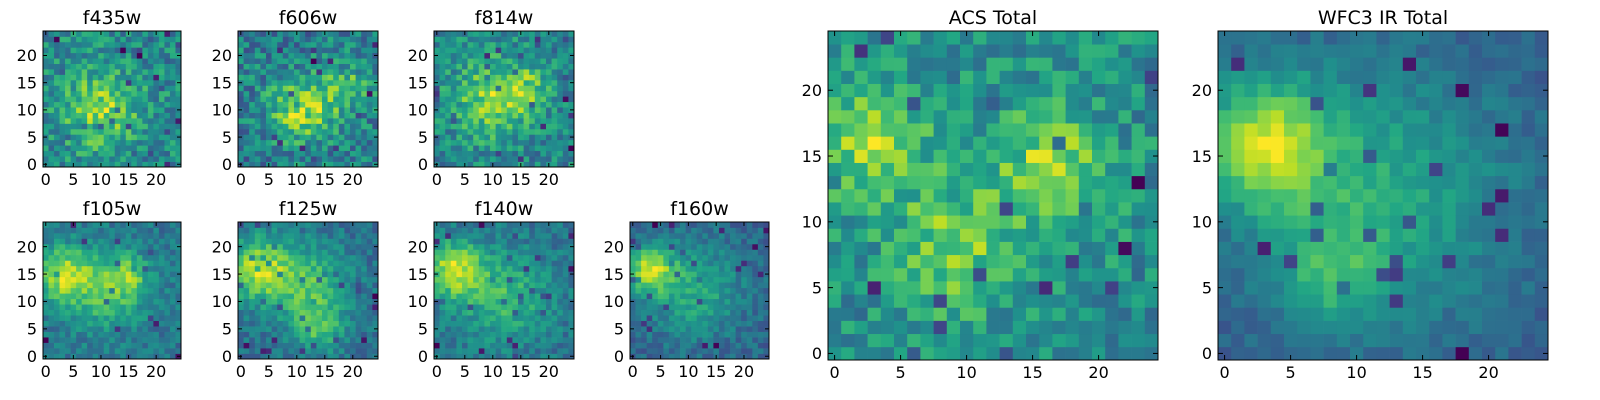 This screenshot has height=400, width=1600. What do you see at coordinates (227, 356) in the screenshot?
I see `y-tick-label: 0` at bounding box center [227, 356].